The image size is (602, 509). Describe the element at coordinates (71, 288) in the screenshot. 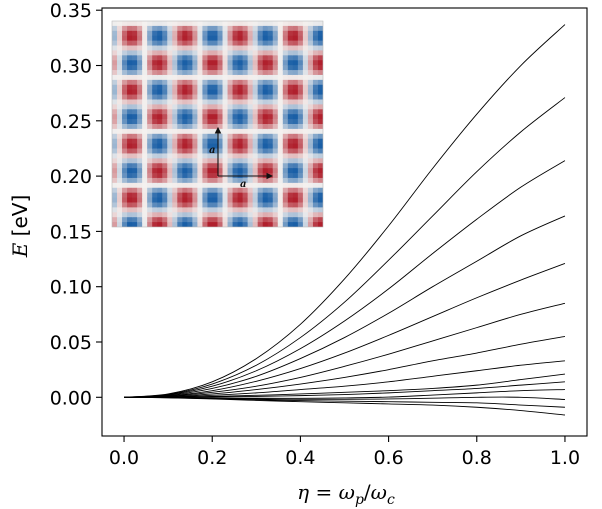

I see `y-tick-label: 0.10` at that location.